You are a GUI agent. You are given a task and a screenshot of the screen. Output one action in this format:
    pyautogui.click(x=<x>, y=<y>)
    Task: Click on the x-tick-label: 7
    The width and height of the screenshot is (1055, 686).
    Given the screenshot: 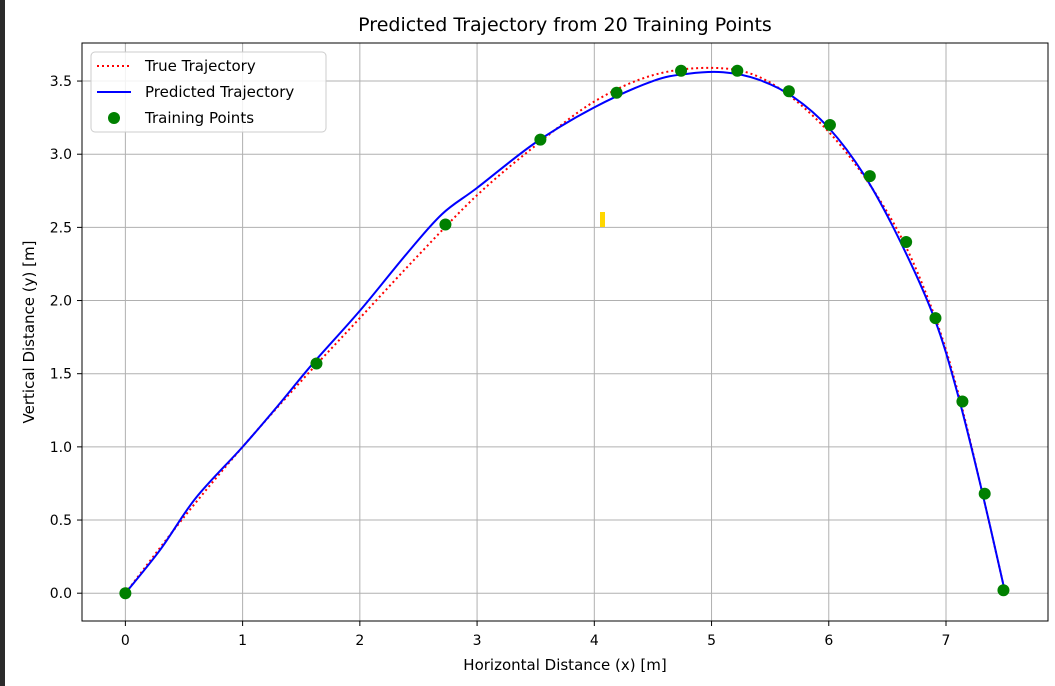 What is the action you would take?
    pyautogui.click(x=946, y=641)
    